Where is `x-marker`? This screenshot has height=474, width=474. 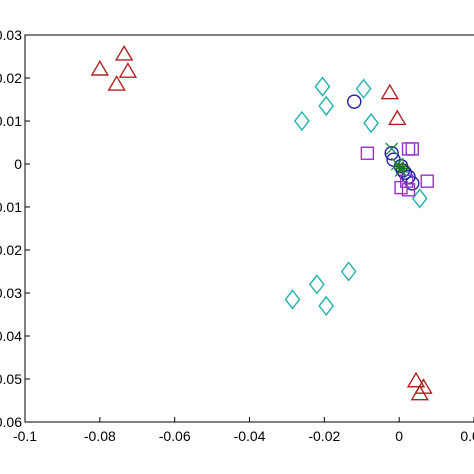 x-marker is located at coordinates (392, 149).